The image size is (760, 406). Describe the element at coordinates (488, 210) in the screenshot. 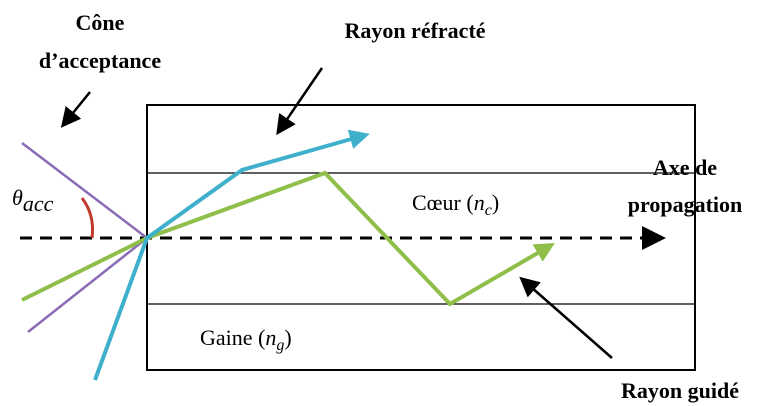

I see `core-subscript: c` at that location.